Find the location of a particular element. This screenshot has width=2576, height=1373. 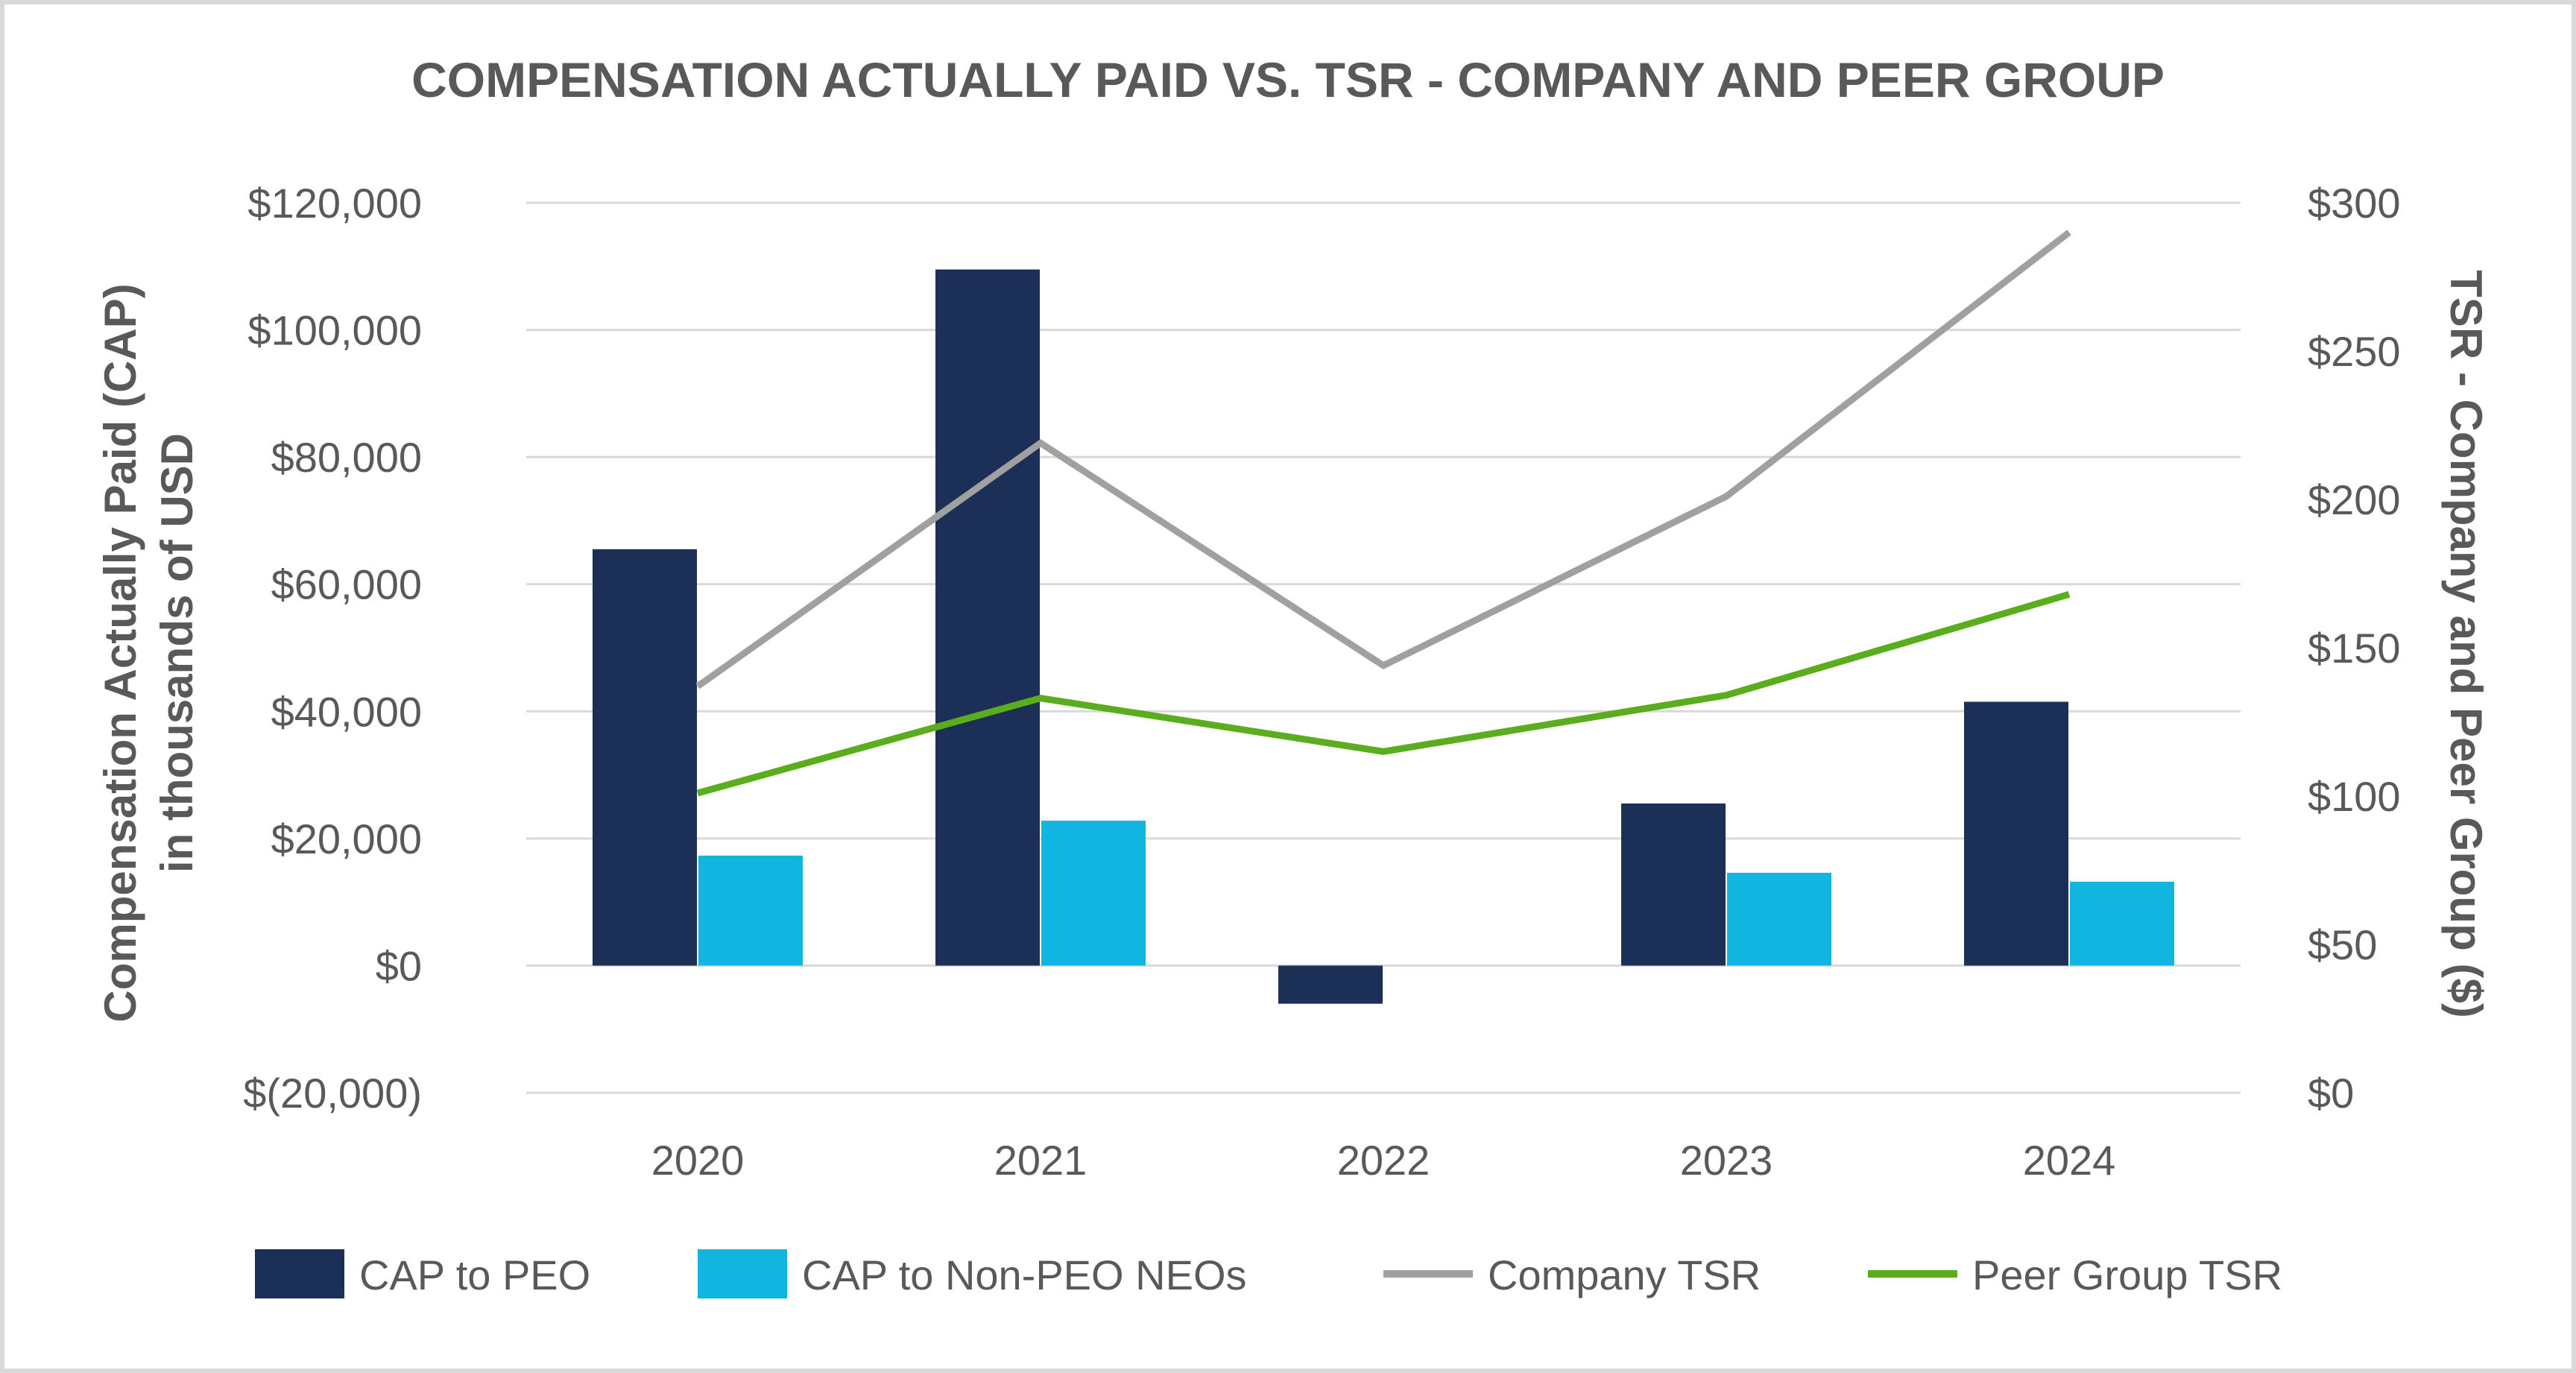

right-tick-label: $250 is located at coordinates (2355, 351).